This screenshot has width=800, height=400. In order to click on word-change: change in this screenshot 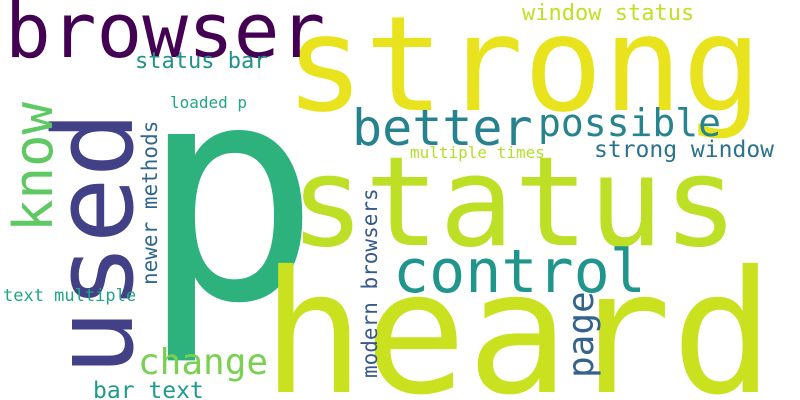, I will do `click(203, 362)`.